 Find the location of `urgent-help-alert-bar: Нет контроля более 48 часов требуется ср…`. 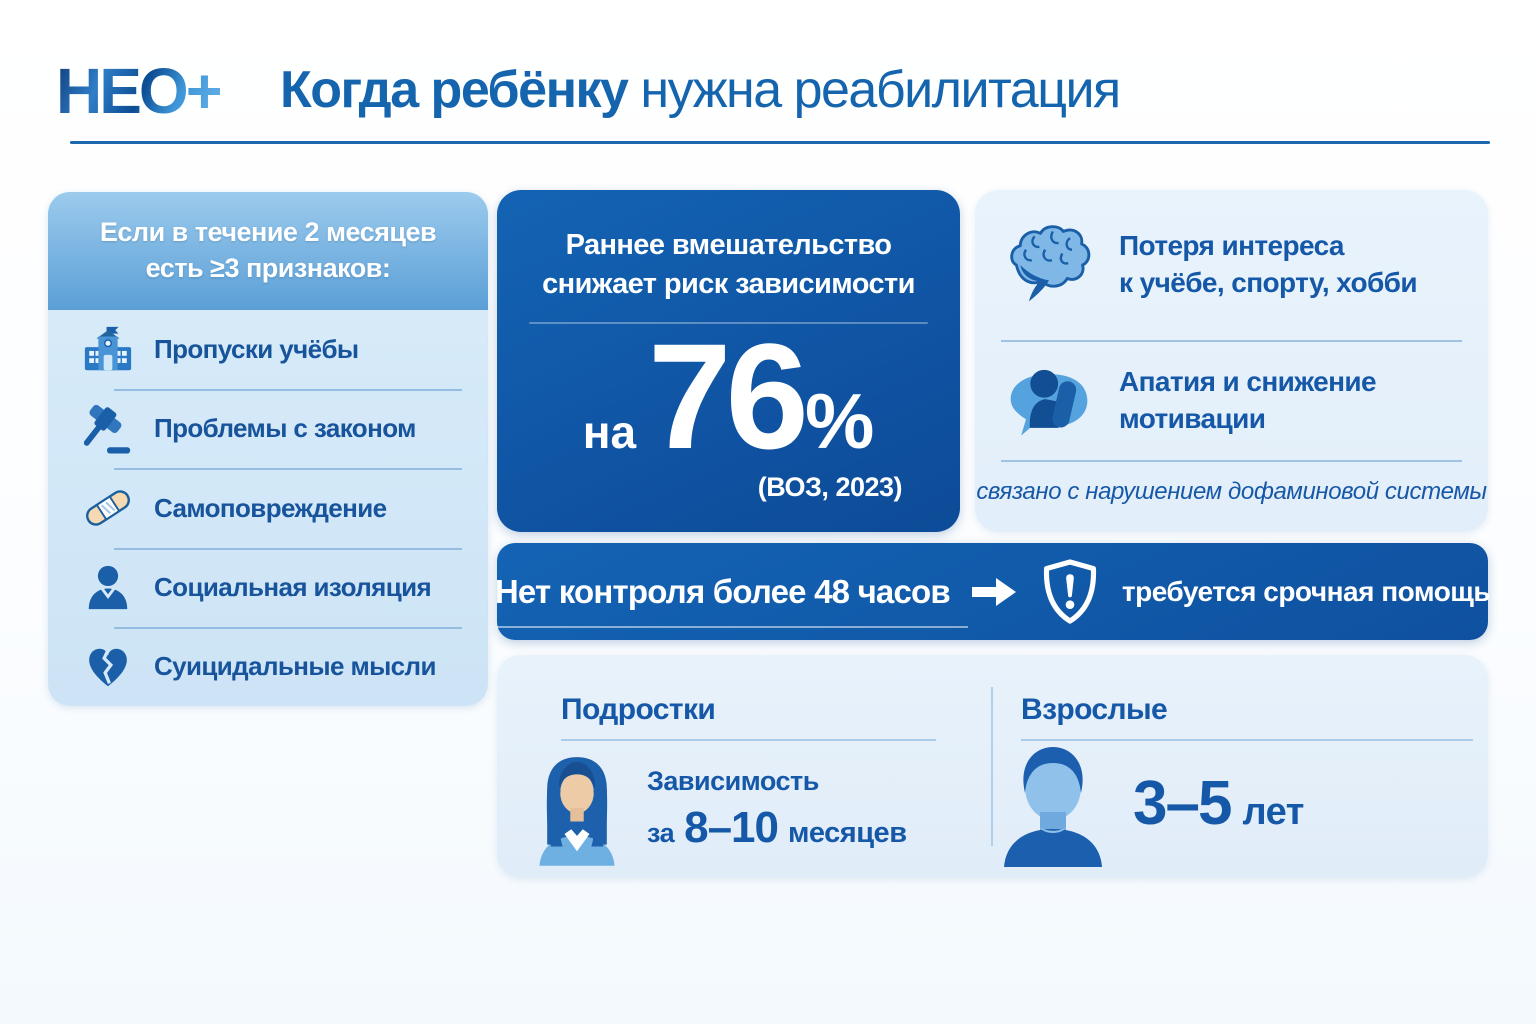

urgent-help-alert-bar: Нет контроля более 48 часов требуется ср… is located at coordinates (992, 591).